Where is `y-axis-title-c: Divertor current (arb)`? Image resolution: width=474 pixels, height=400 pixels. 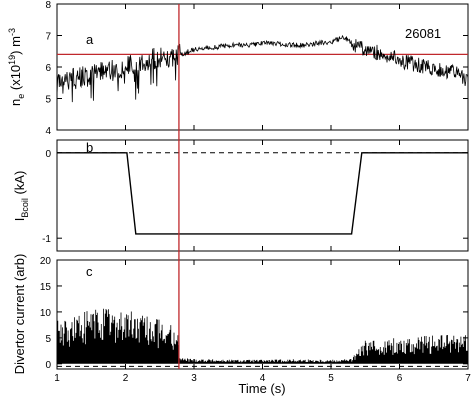
y-axis-title-c: Divertor current (arb) is located at coordinates (19, 314).